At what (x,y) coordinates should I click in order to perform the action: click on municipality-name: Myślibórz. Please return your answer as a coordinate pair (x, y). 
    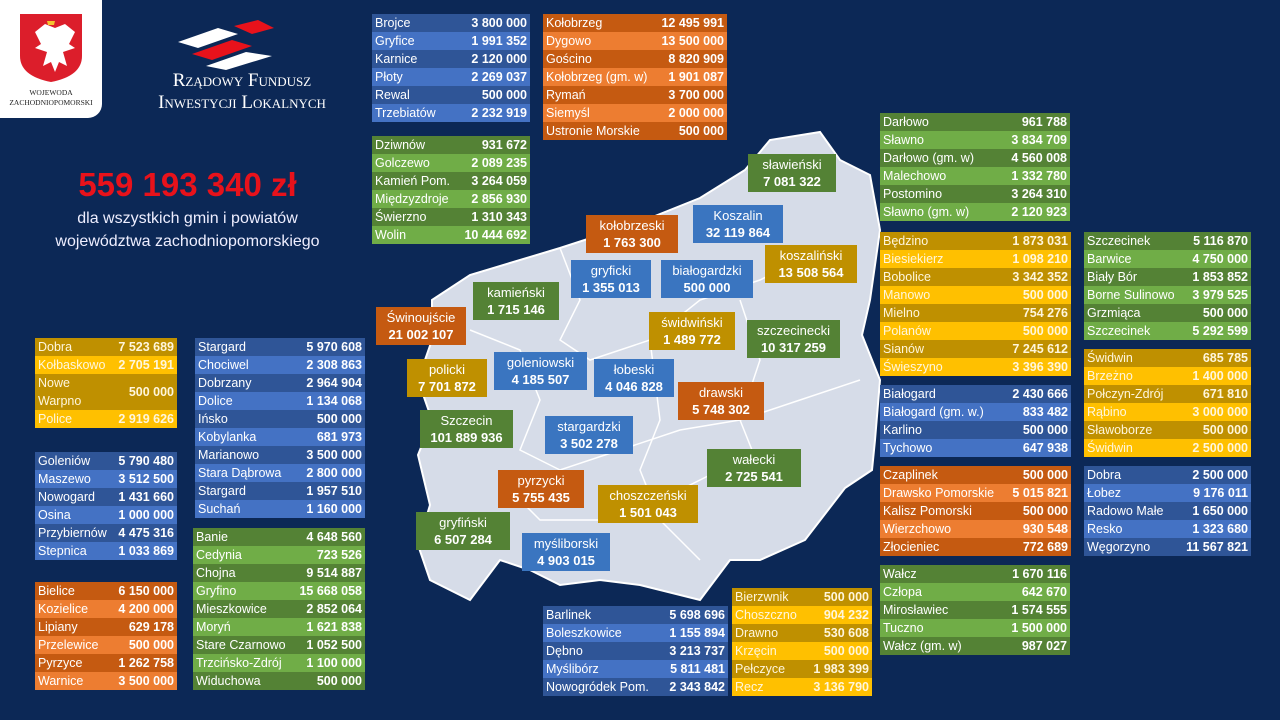
    Looking at the image, I should click on (572, 669).